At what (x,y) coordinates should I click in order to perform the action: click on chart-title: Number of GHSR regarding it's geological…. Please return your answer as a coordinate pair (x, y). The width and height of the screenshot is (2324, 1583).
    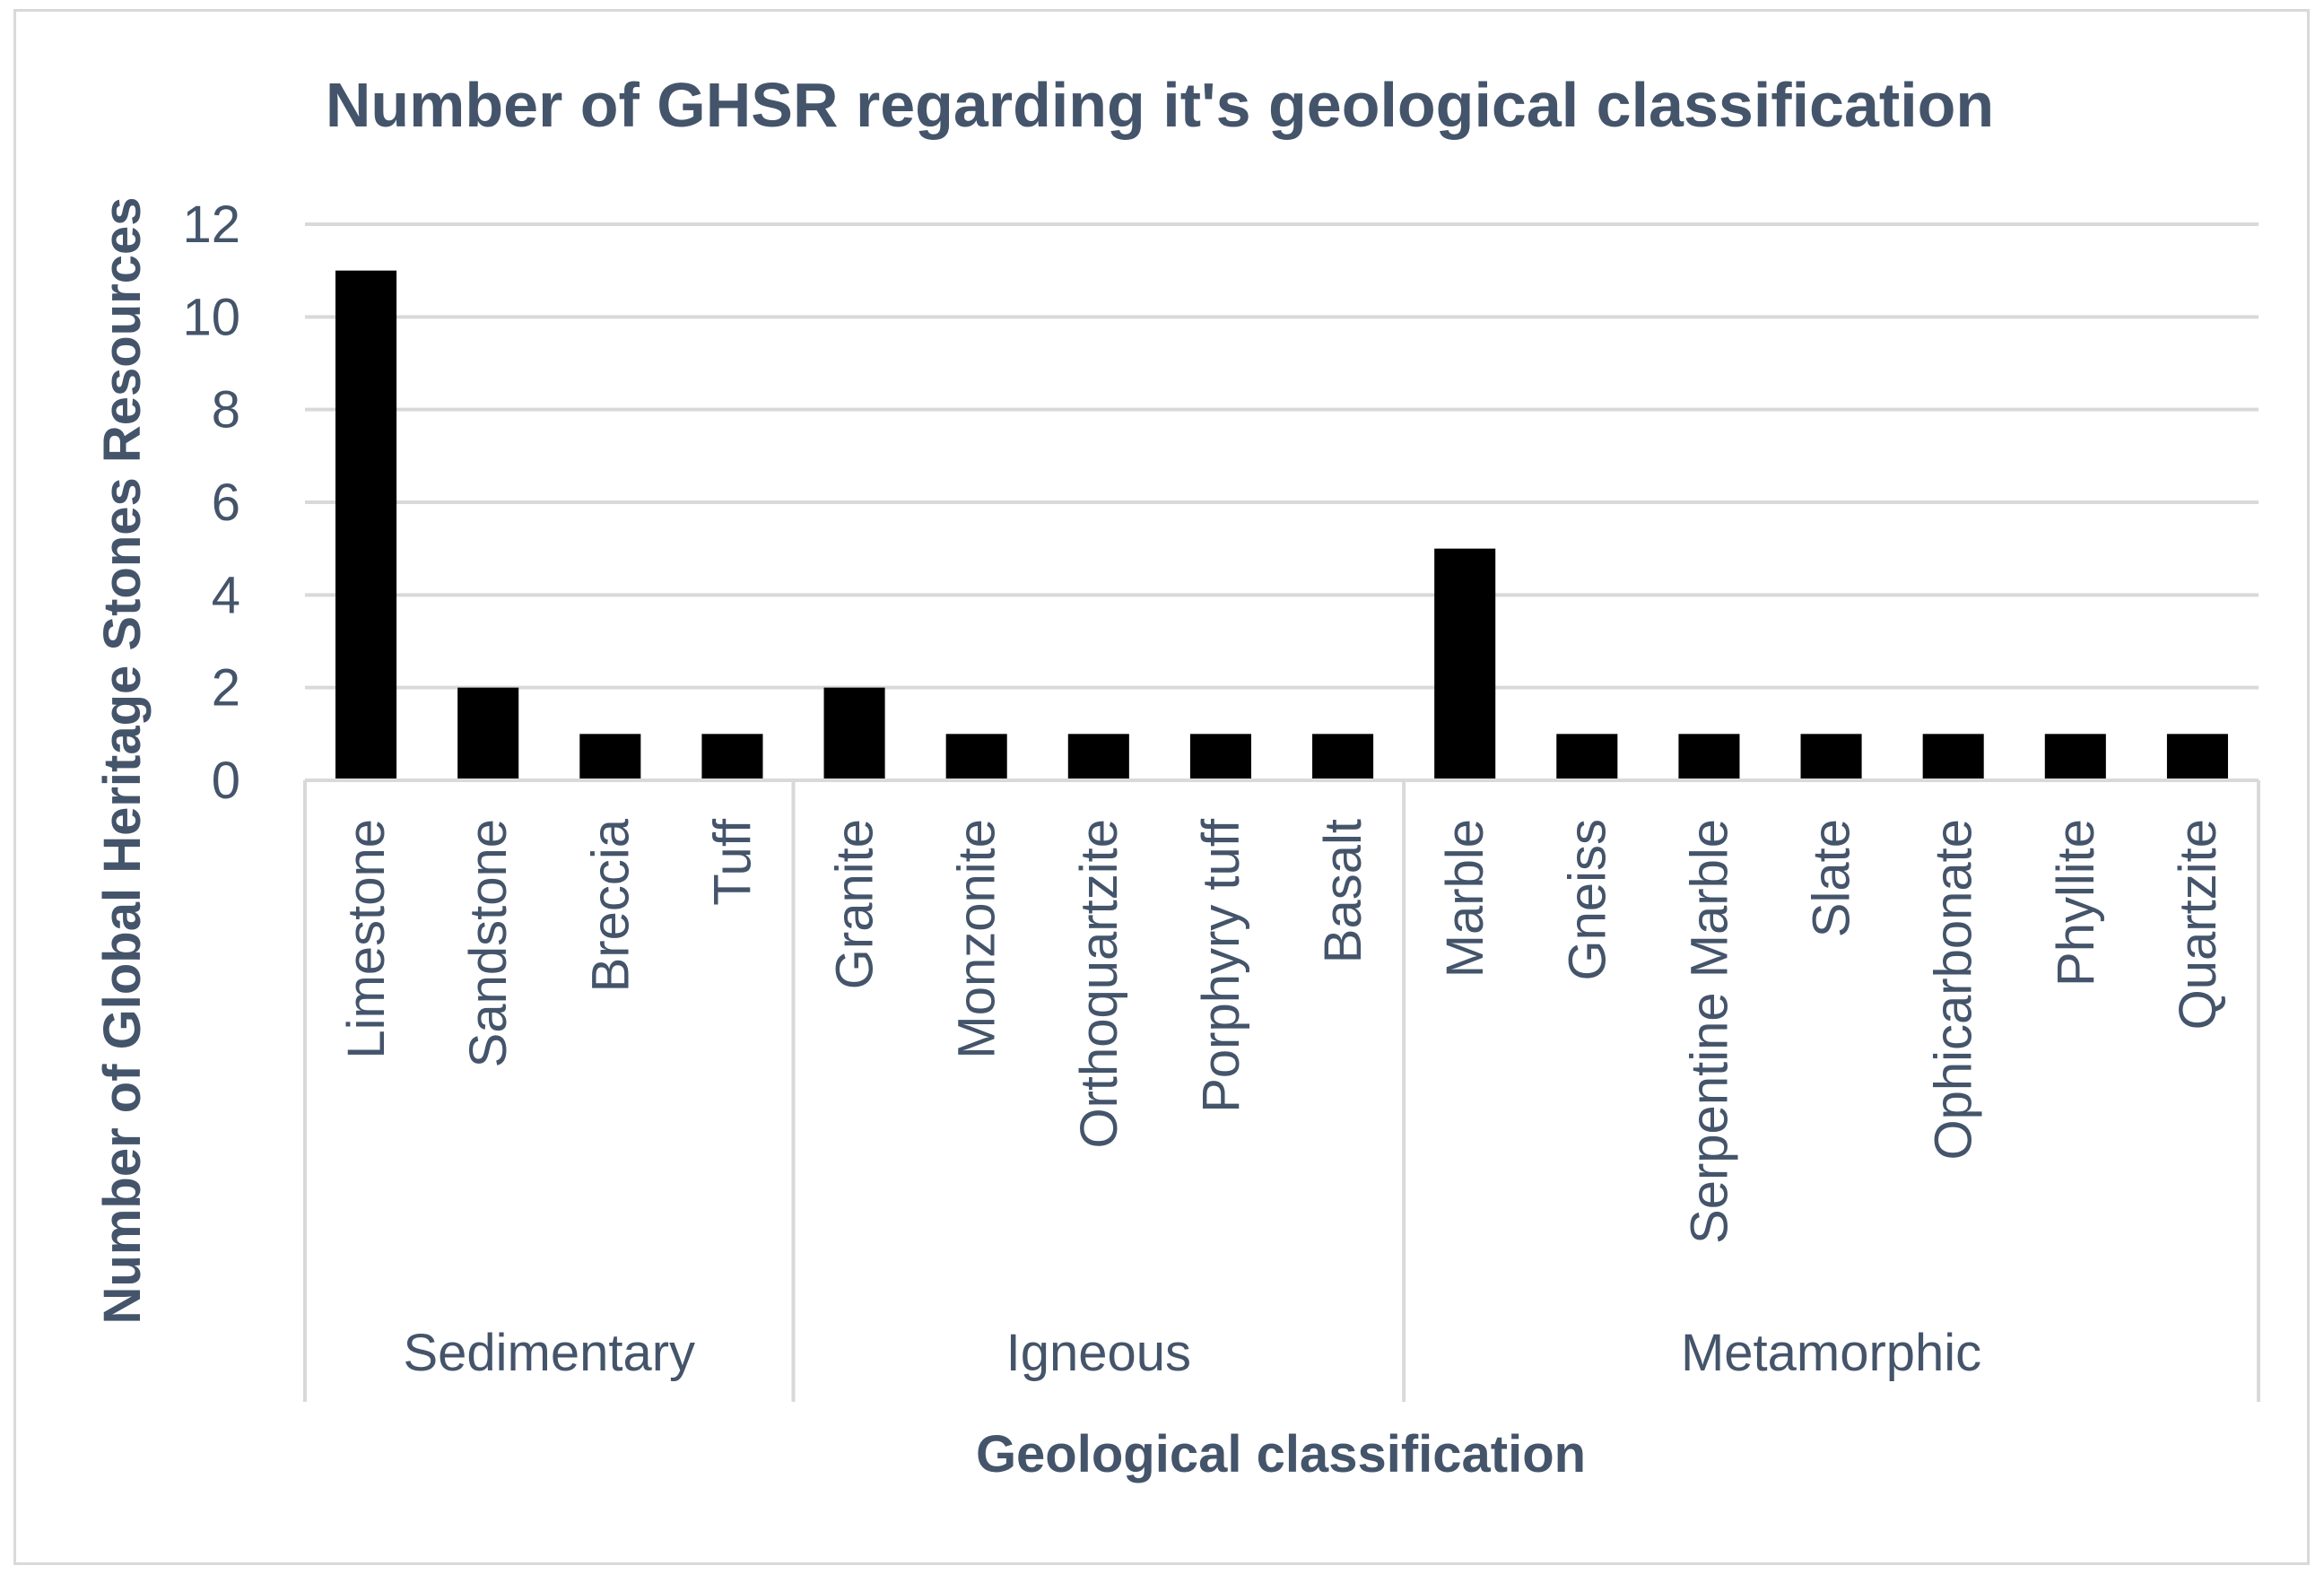
    Looking at the image, I should click on (1160, 105).